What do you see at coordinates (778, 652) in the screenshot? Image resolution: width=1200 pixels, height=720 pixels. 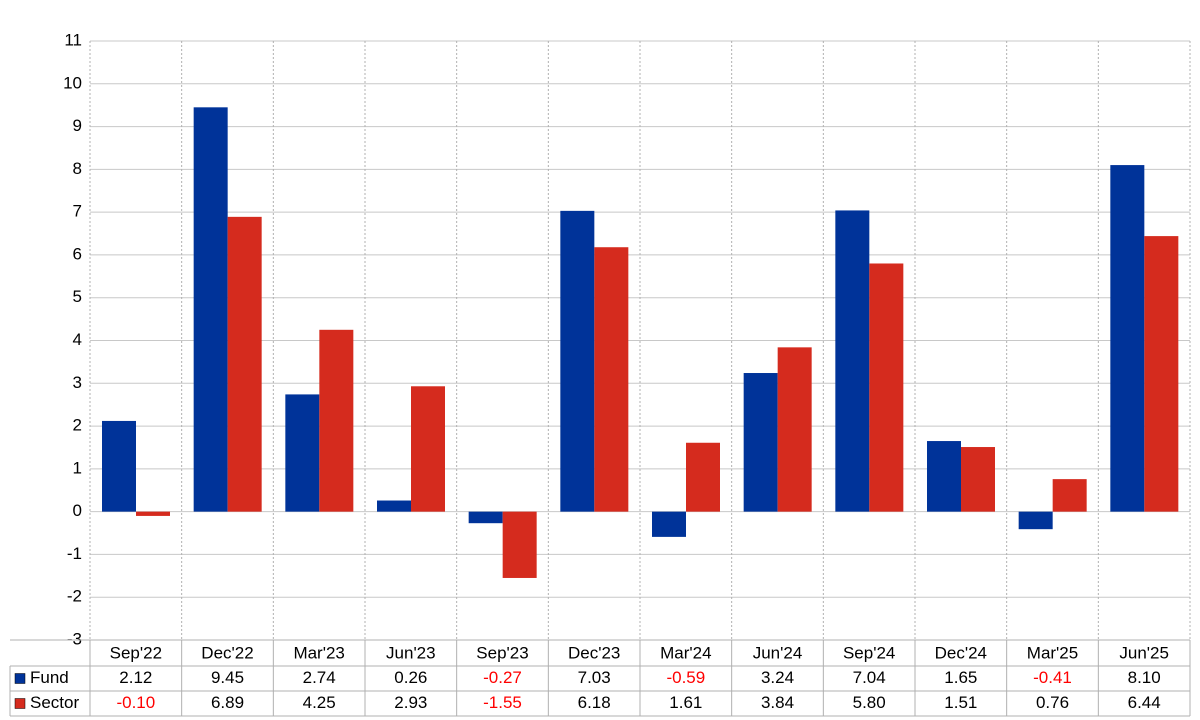 I see `x-tick-label: Jun'24` at bounding box center [778, 652].